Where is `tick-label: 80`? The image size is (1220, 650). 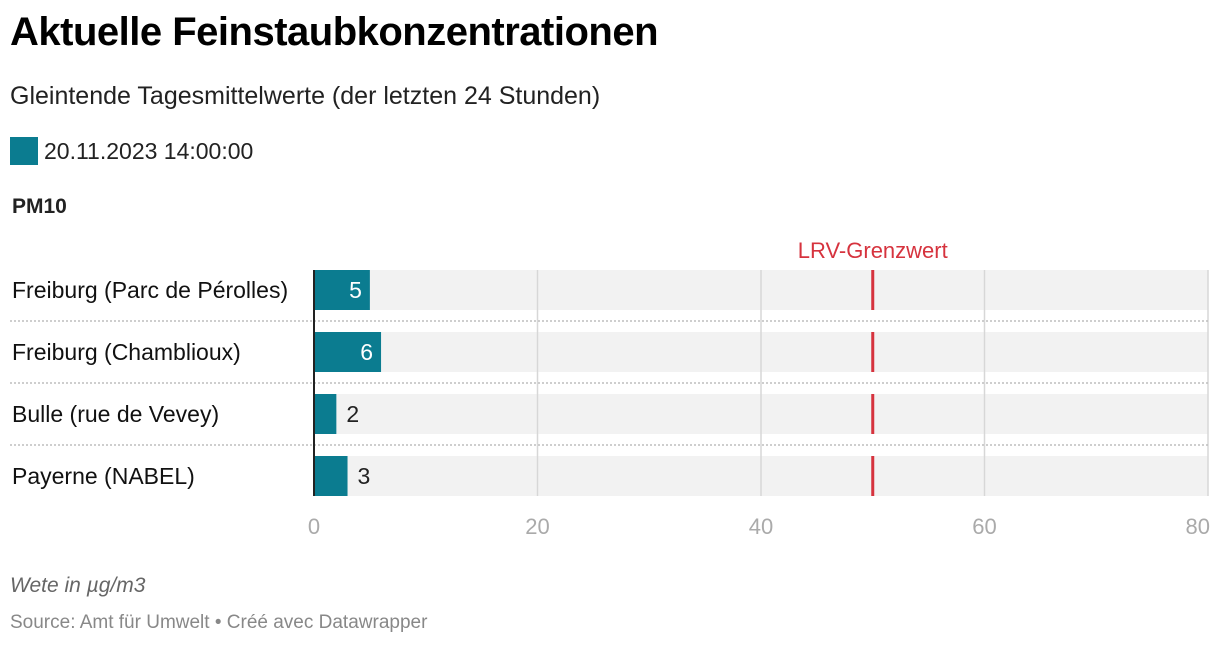 tick-label: 80 is located at coordinates (1198, 526).